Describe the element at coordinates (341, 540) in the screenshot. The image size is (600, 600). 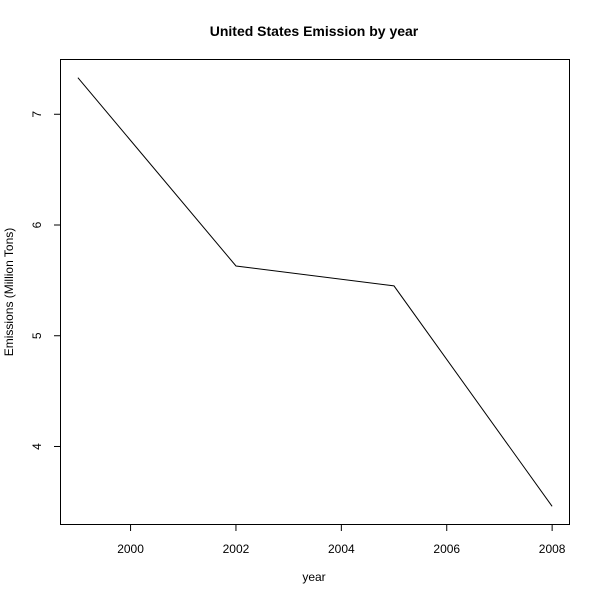
I see `x-axis: 2000 2002 2004 2006 2008` at that location.